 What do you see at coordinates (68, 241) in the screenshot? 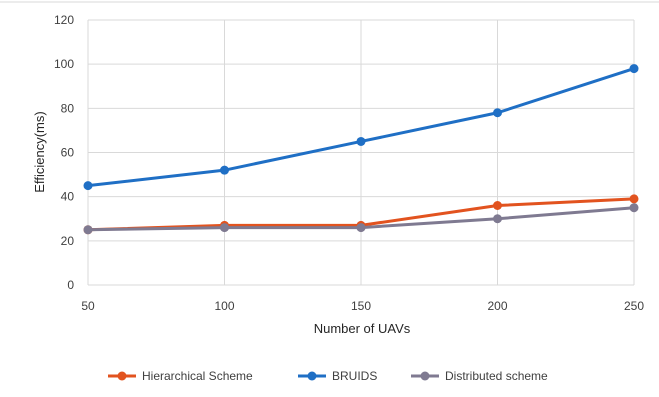
I see `y-tick-label: 20` at bounding box center [68, 241].